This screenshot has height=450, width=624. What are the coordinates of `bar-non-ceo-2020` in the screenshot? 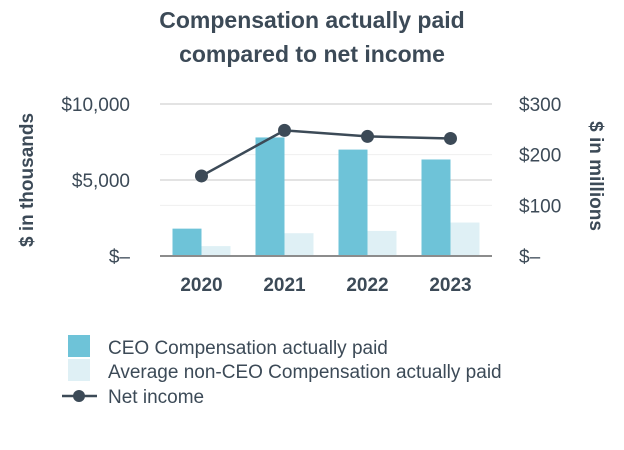 It's located at (216, 251).